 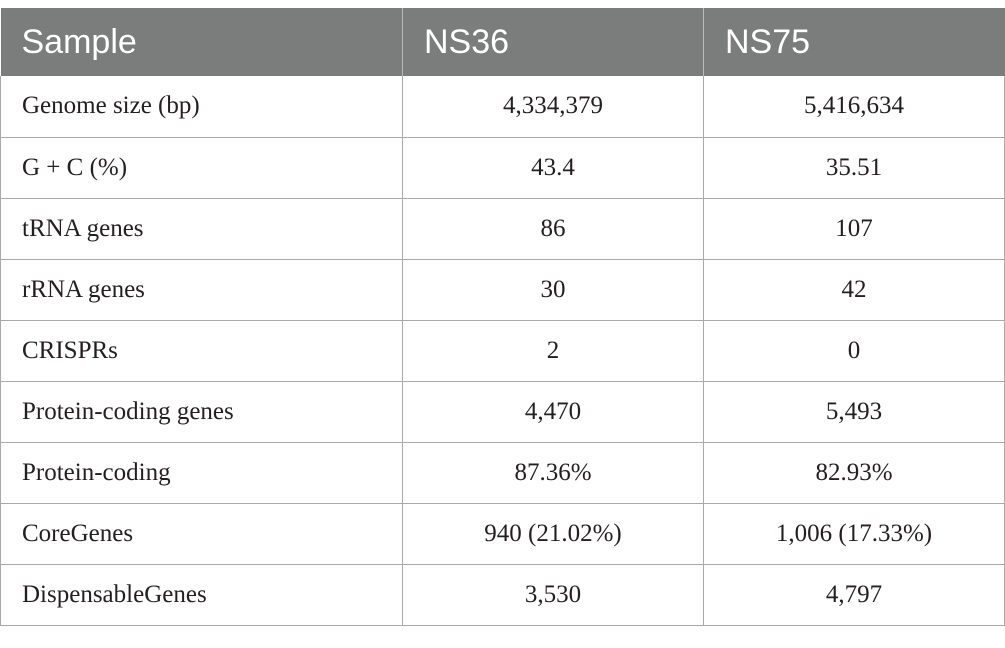 What do you see at coordinates (201, 229) in the screenshot?
I see `row-label: tRNA genes` at bounding box center [201, 229].